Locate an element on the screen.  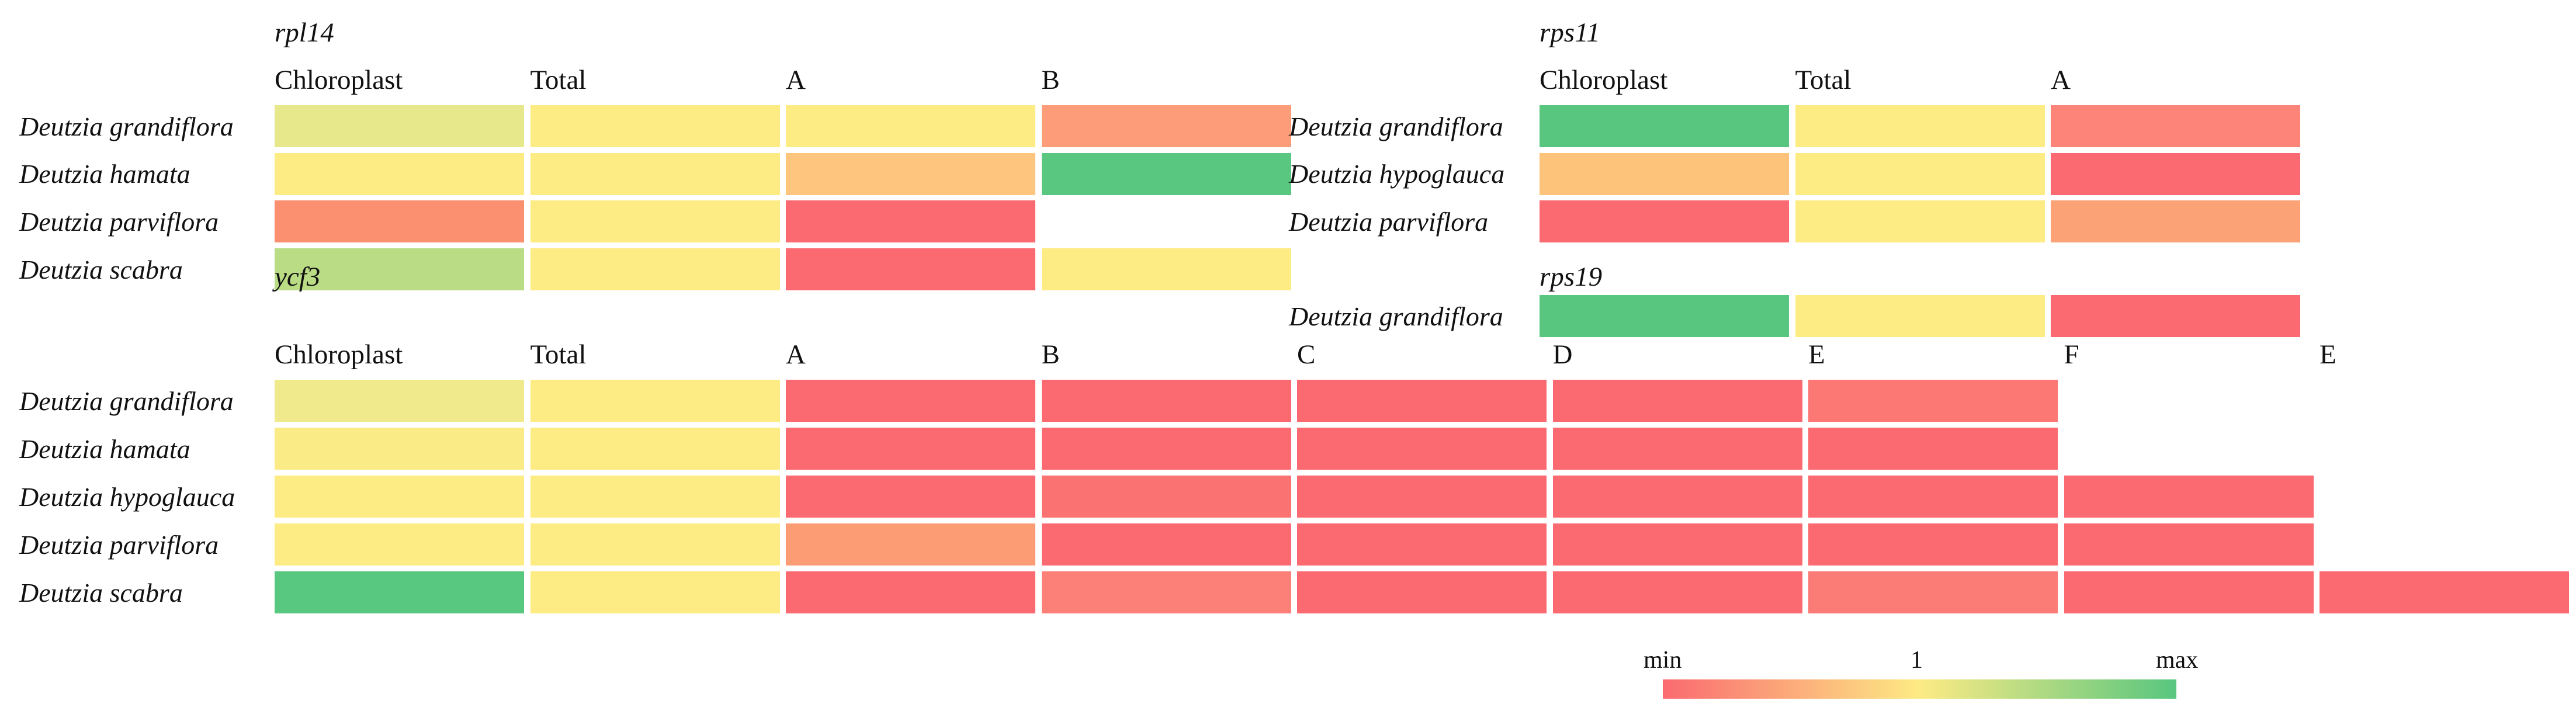
heatmap-cell-ycf3-r1-c3 is located at coordinates (1166, 449).